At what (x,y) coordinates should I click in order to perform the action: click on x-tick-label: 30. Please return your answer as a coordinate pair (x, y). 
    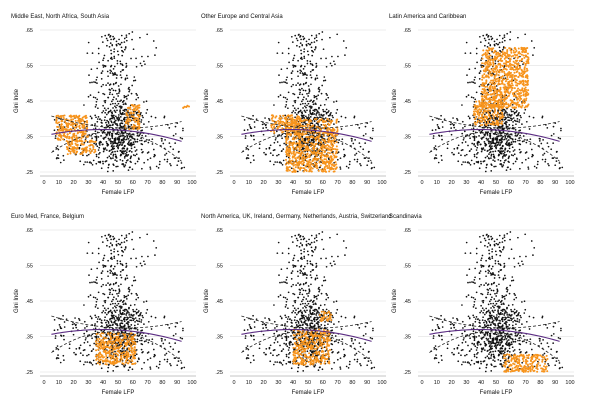
    Looking at the image, I should click on (88, 183).